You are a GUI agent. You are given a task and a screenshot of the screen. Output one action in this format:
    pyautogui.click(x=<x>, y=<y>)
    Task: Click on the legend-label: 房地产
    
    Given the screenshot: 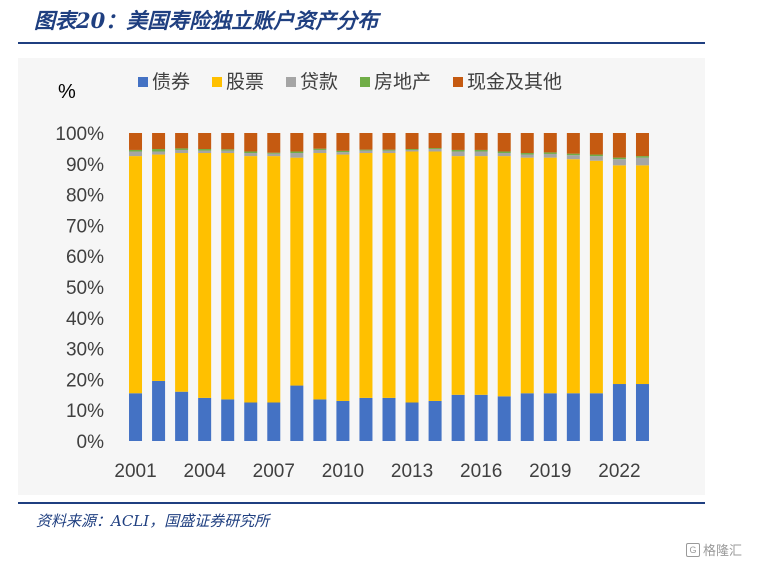 What is the action you would take?
    pyautogui.click(x=402, y=82)
    